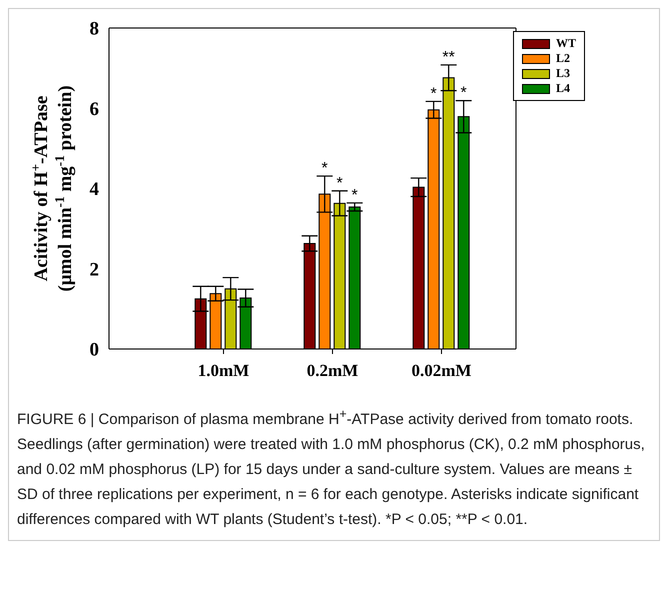  What do you see at coordinates (442, 370) in the screenshot?
I see `x-tick-label: 0.02mM` at bounding box center [442, 370].